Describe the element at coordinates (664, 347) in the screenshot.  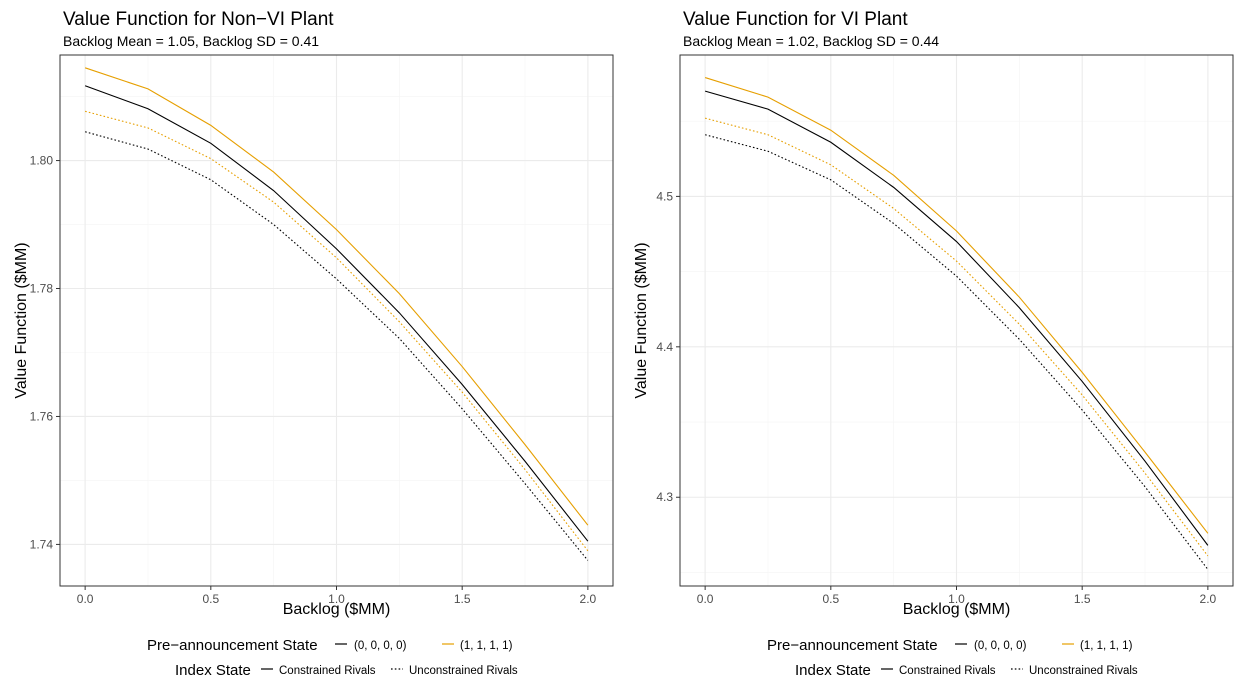
I see `y-tick-label: 4.4` at that location.